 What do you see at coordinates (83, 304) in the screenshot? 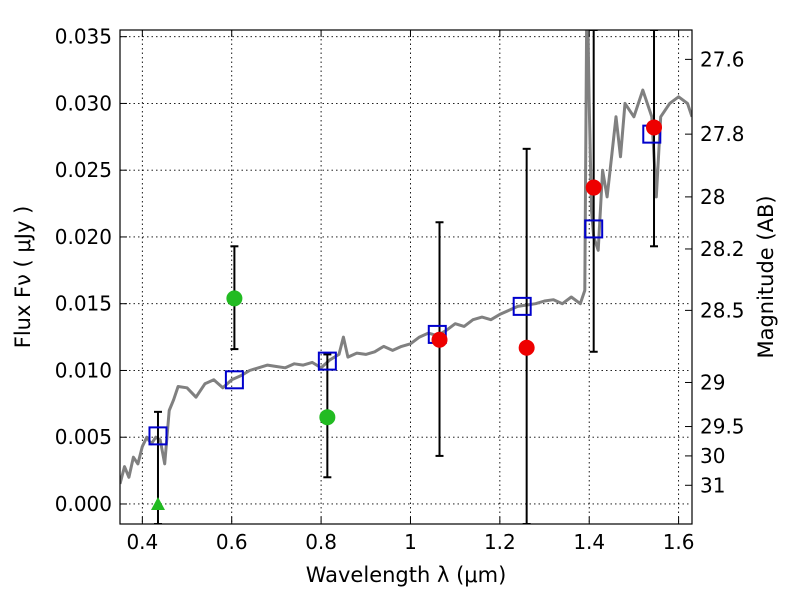
I see `y-tick-label: 0.015` at bounding box center [83, 304].